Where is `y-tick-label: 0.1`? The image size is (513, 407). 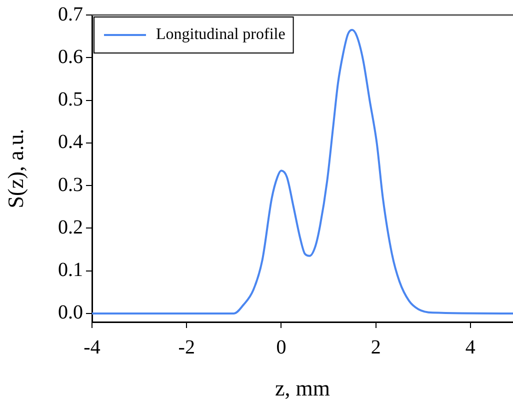
y-tick-label: 0.1 is located at coordinates (70, 270).